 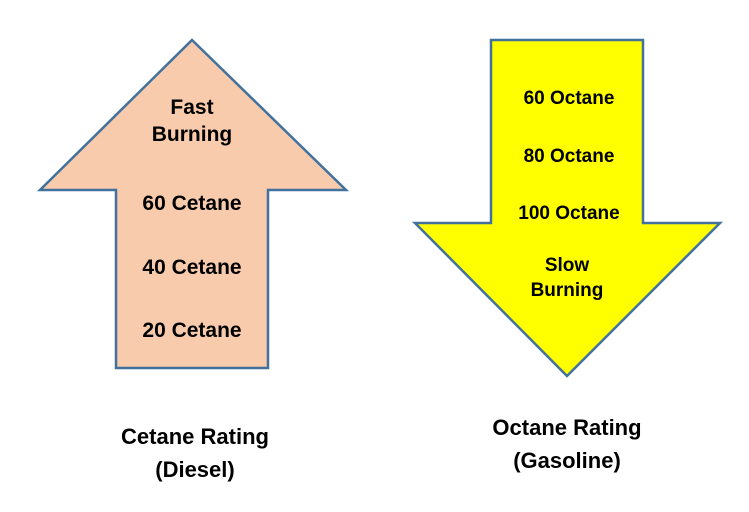 What do you see at coordinates (569, 213) in the screenshot?
I see `octane-level-100: 100 Octane` at bounding box center [569, 213].